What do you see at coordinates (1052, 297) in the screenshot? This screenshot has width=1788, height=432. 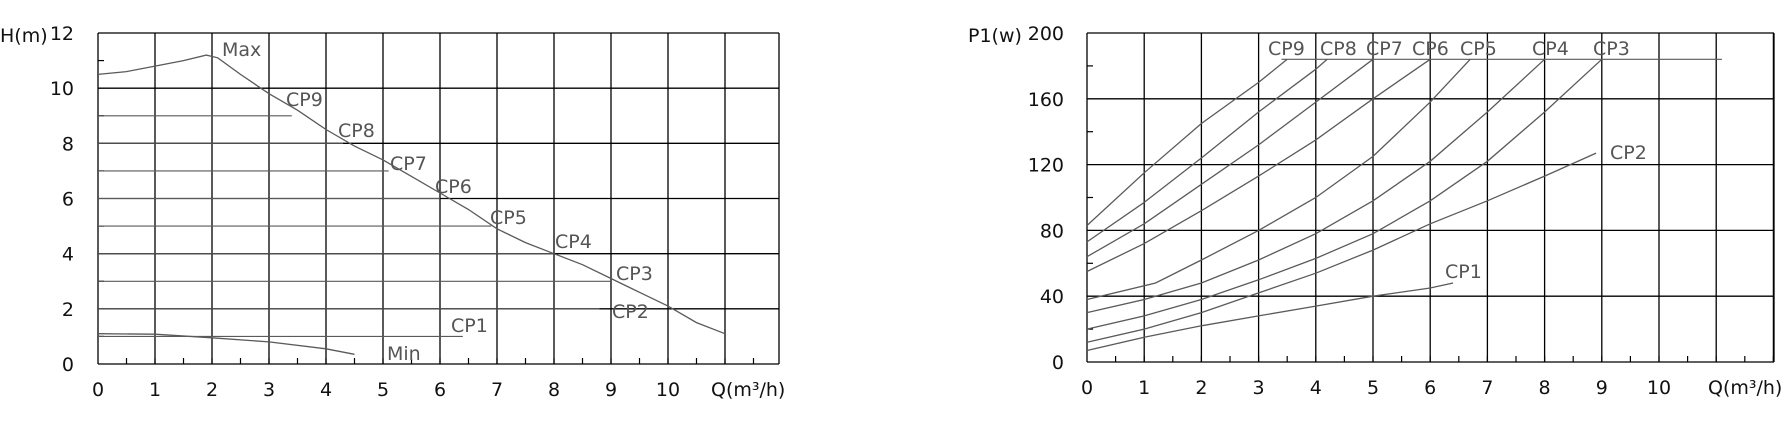 I see `y-tick-label: 40` at bounding box center [1052, 297].